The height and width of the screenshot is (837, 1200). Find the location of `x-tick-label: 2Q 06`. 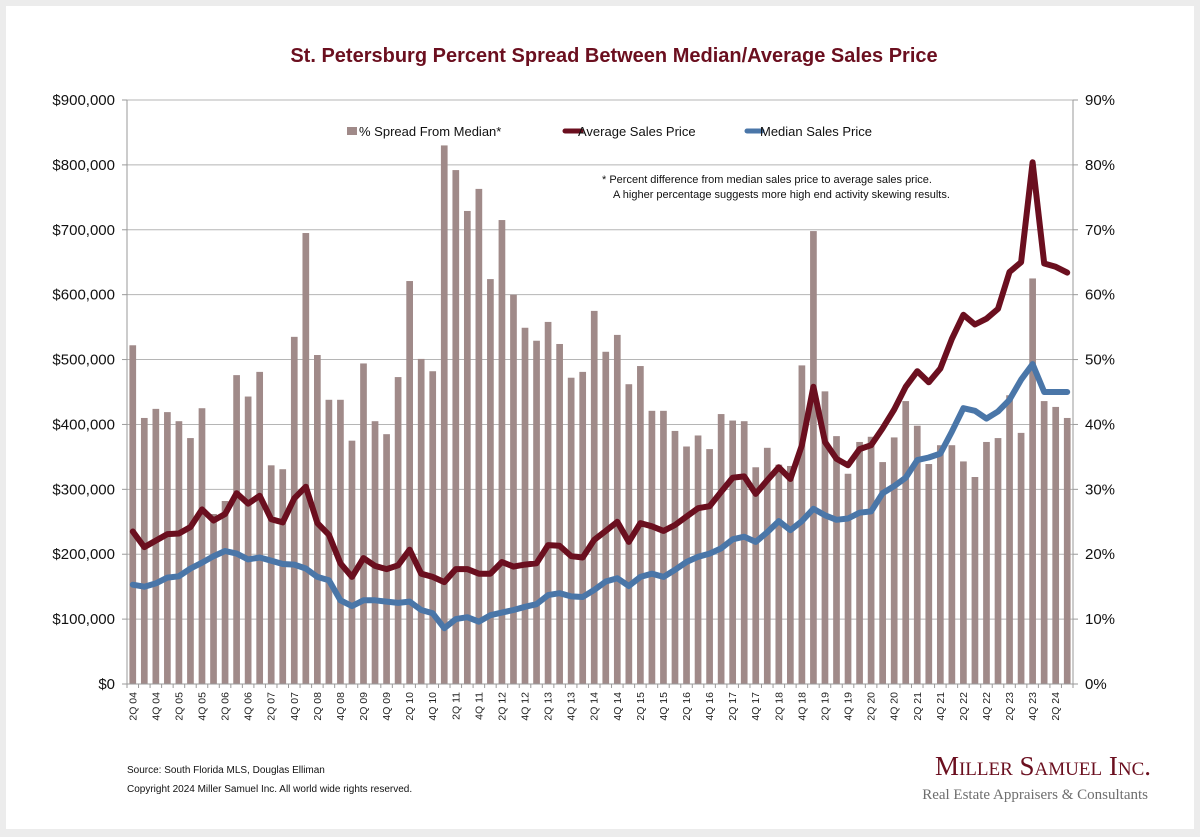

x-tick-label: 2Q 06 is located at coordinates (226, 706).